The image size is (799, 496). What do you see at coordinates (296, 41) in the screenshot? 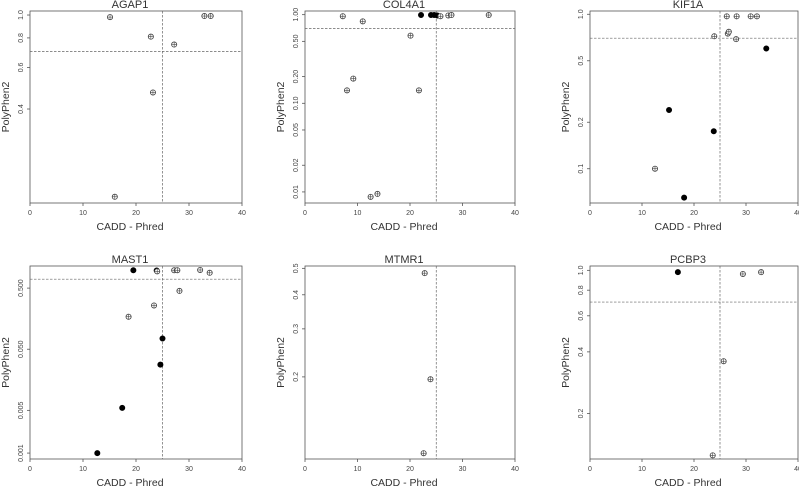
I see `y-tick-label: 0.50` at bounding box center [296, 41].